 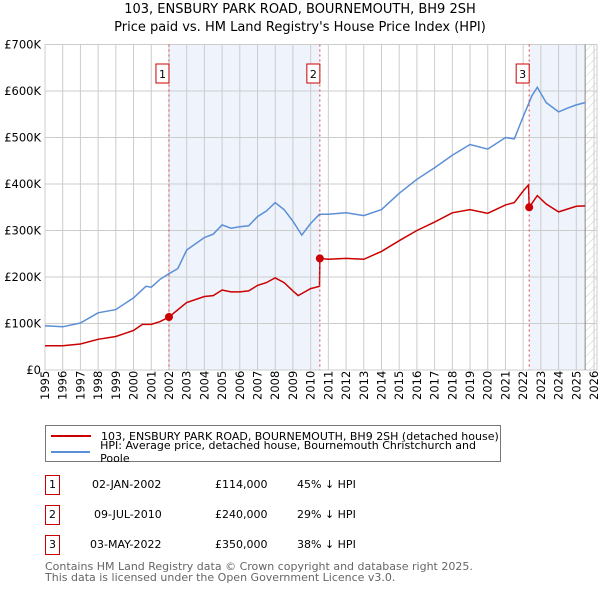 I want to click on transaction-number-badge: 2, so click(x=52, y=515).